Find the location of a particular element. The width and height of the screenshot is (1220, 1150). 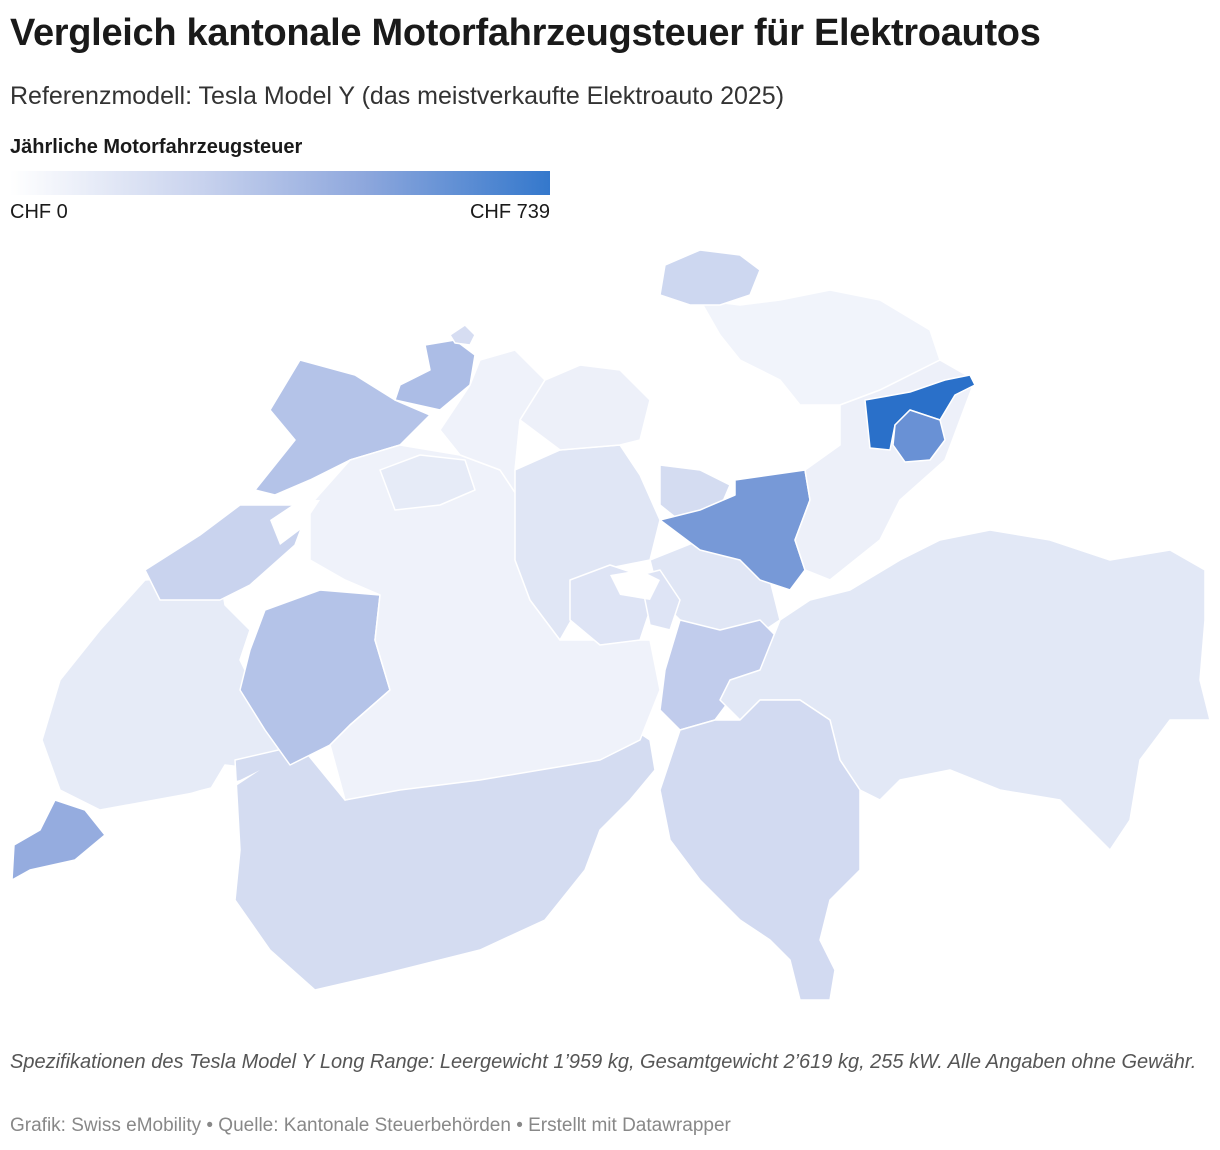

legend-min-label: CHF 0 is located at coordinates (39, 212).